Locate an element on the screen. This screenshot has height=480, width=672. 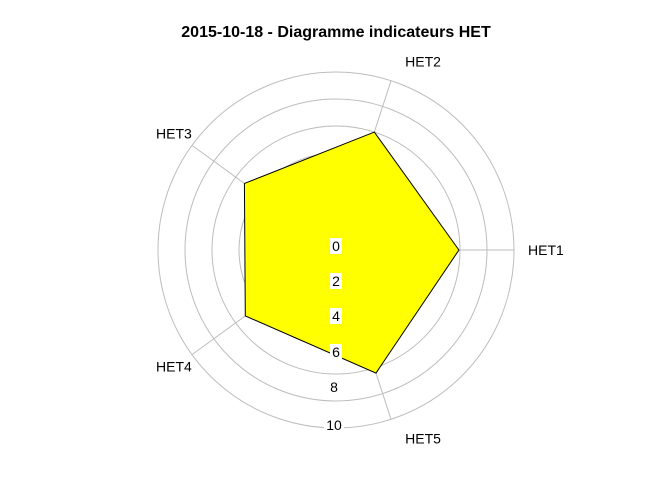
tick-label: 2 is located at coordinates (336, 281).